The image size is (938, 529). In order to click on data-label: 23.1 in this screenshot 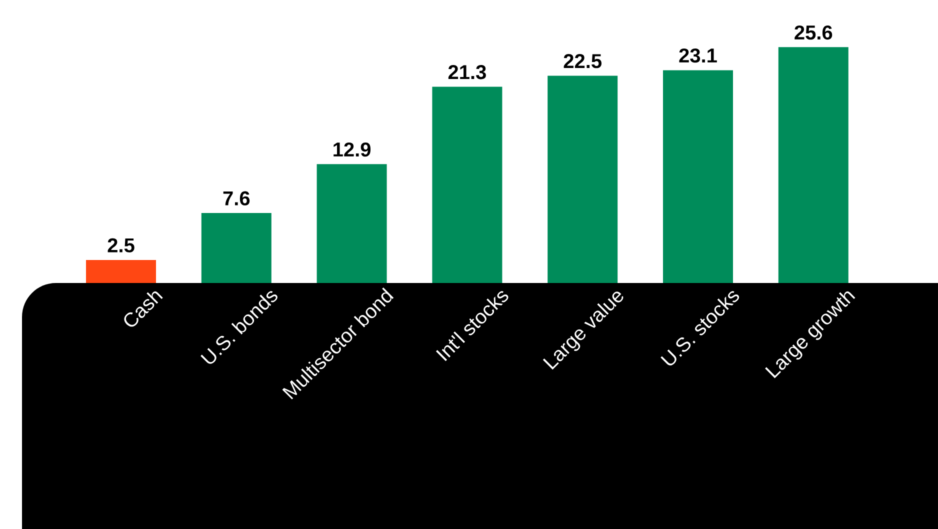, I will do `click(698, 55)`.